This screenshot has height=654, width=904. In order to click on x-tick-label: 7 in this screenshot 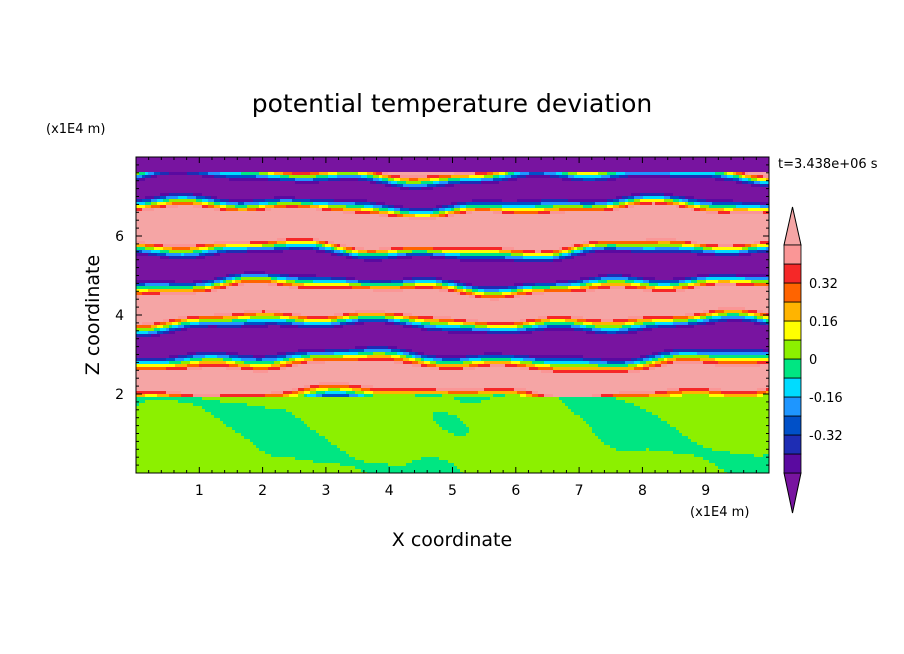, I will do `click(579, 491)`.